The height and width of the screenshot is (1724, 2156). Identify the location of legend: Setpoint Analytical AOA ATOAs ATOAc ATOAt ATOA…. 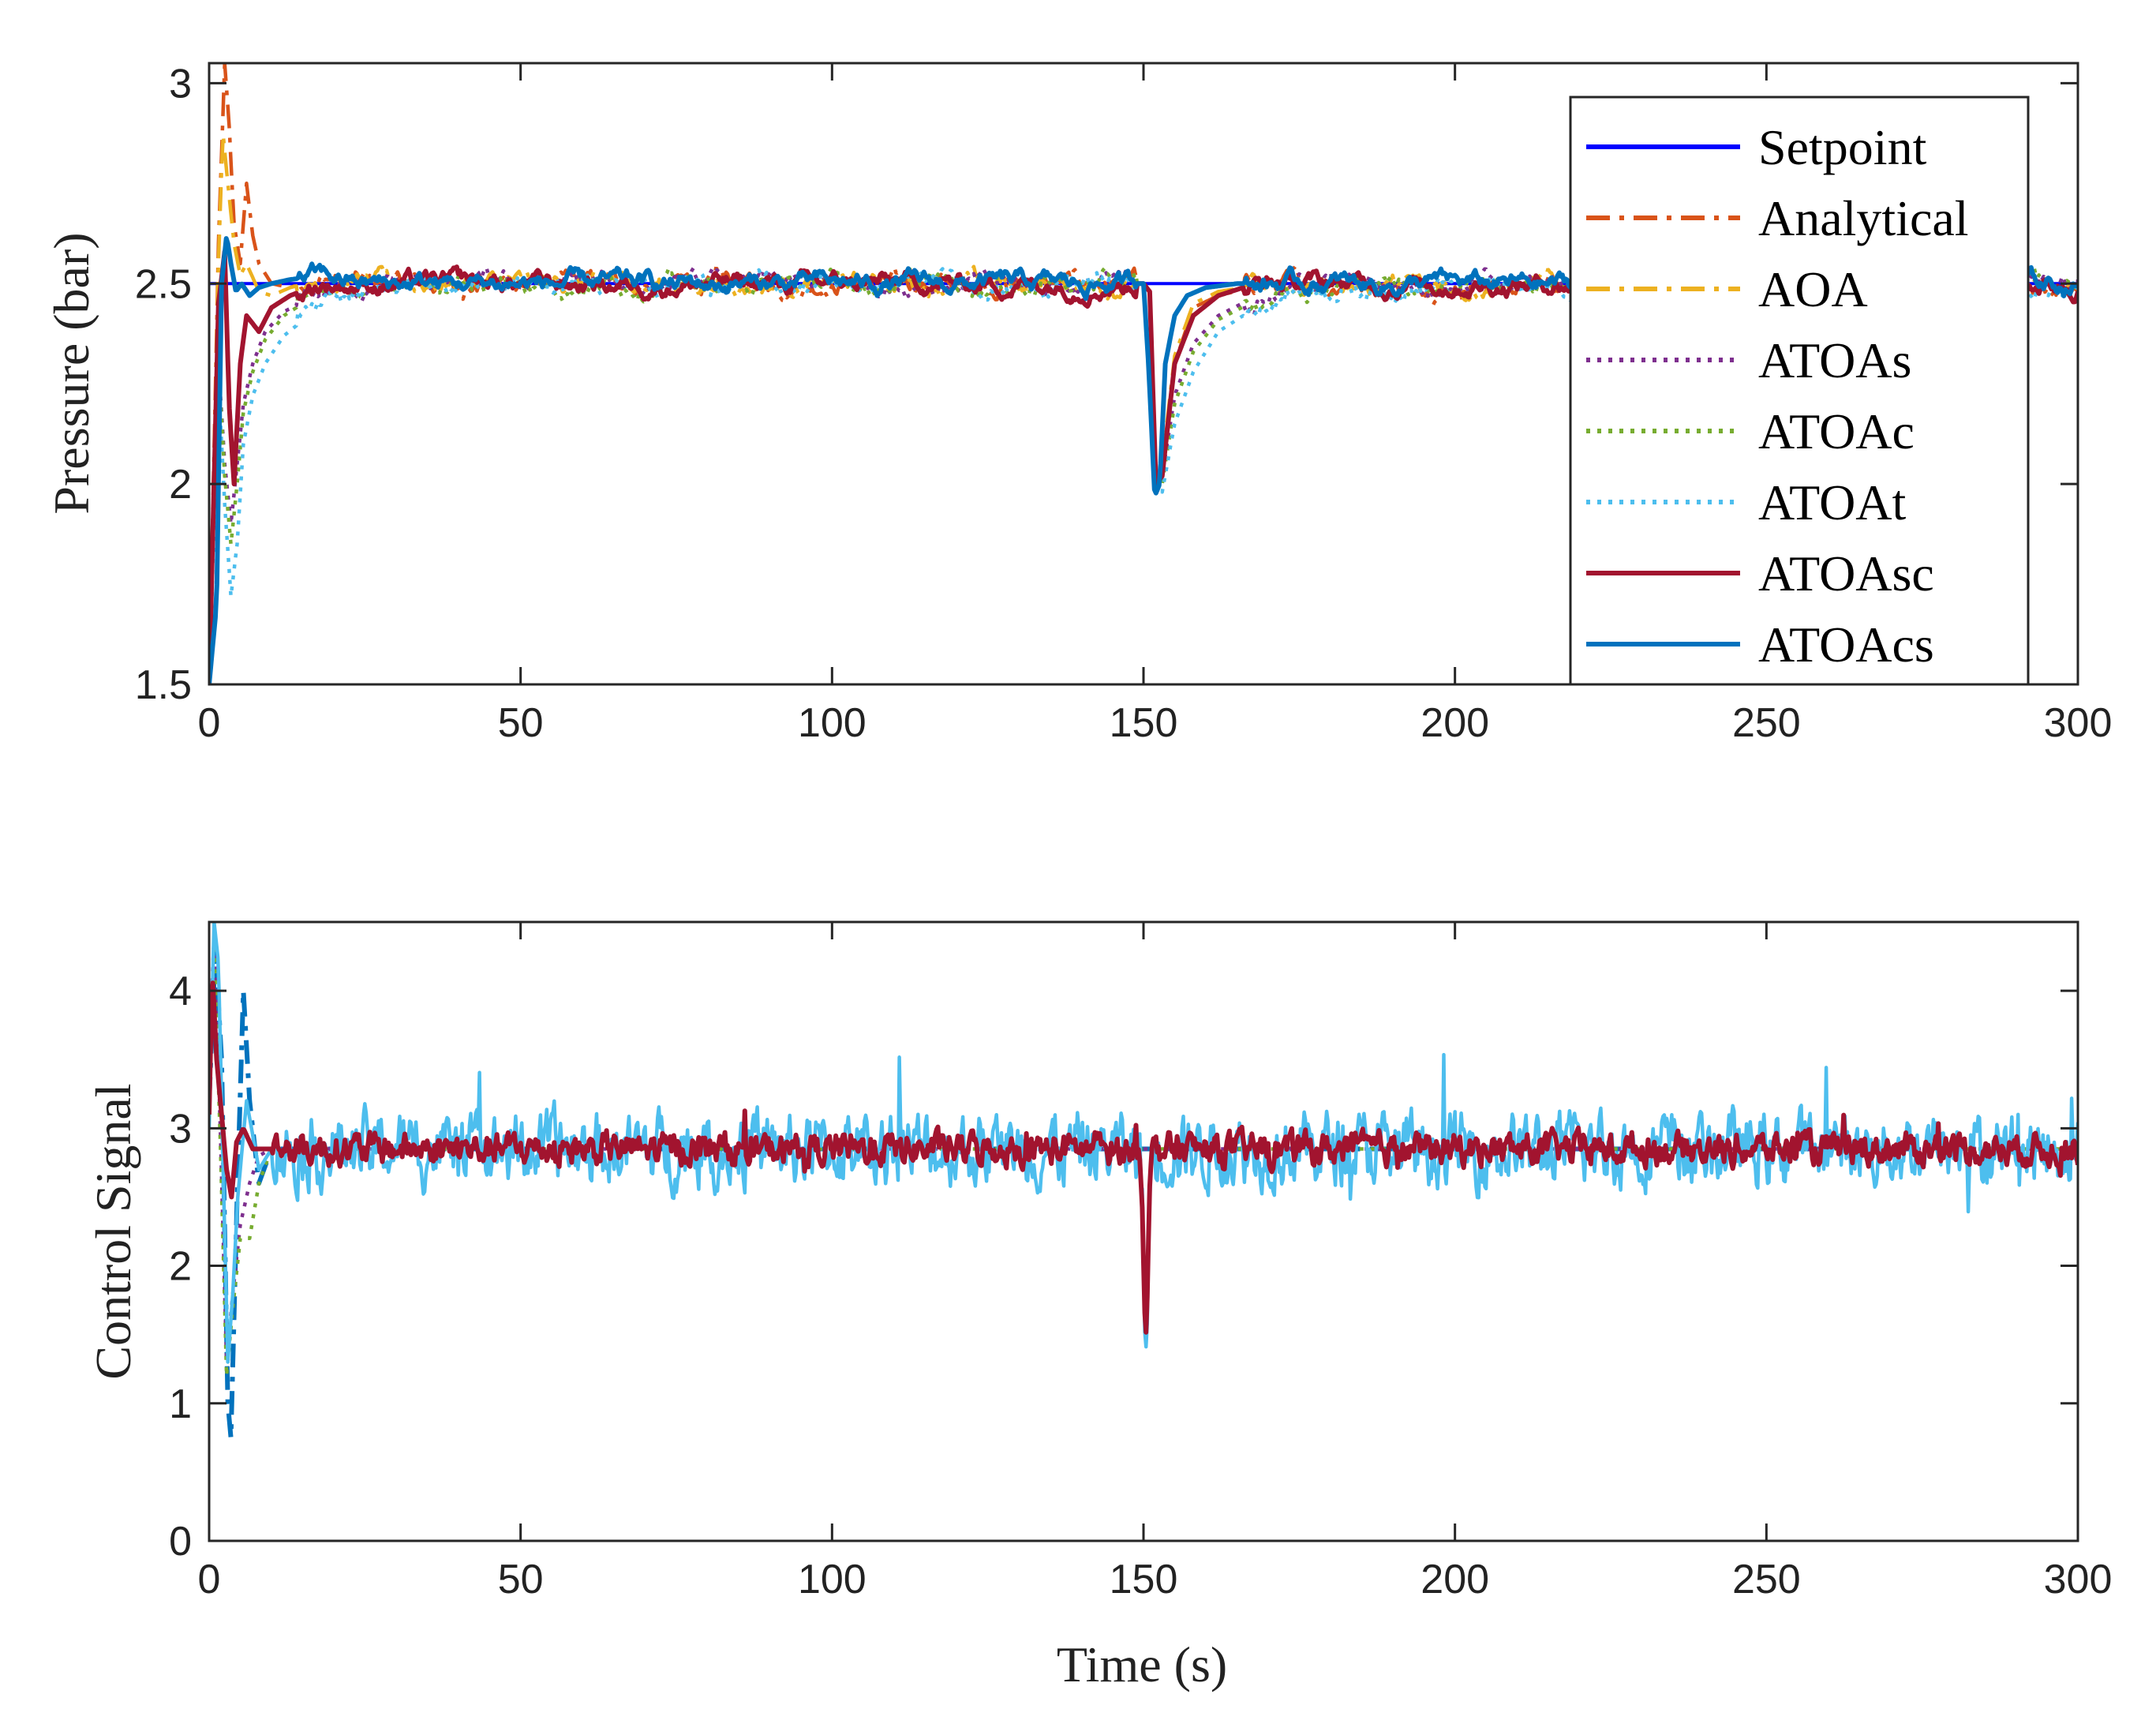
(1799, 391).